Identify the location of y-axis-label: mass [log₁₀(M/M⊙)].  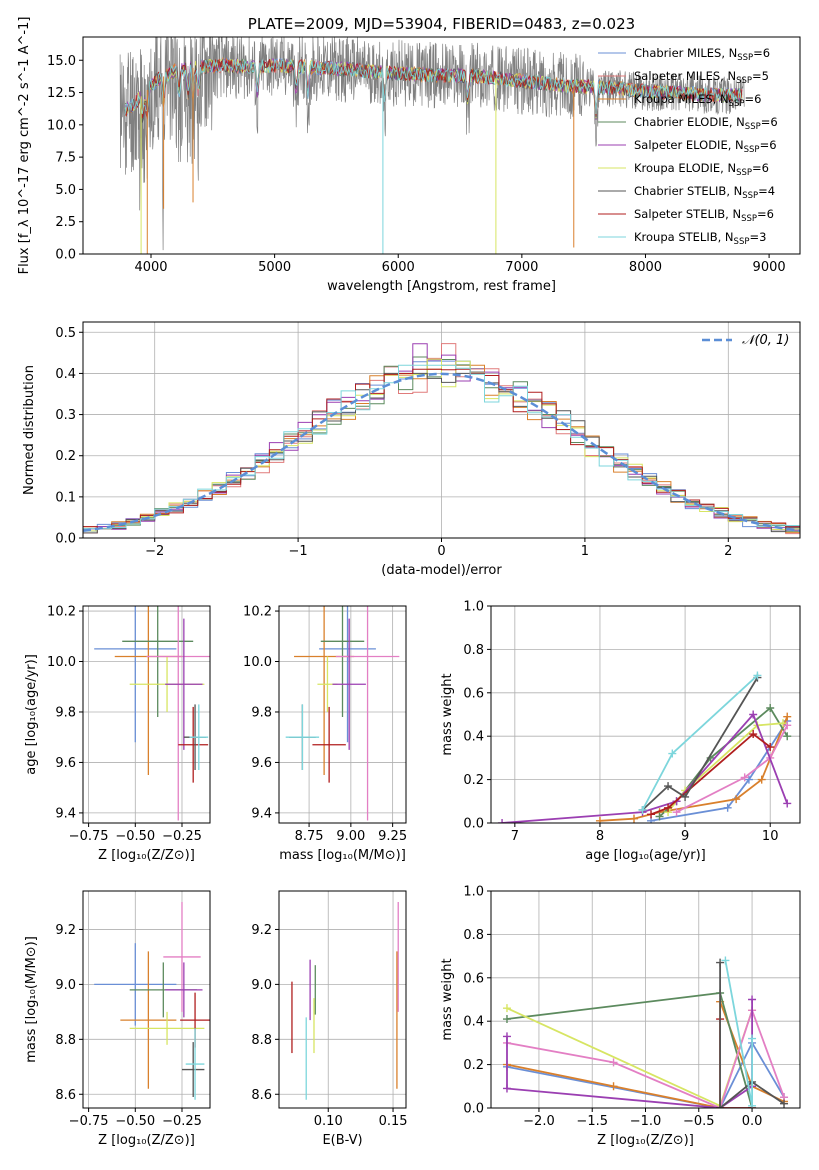
(31, 999).